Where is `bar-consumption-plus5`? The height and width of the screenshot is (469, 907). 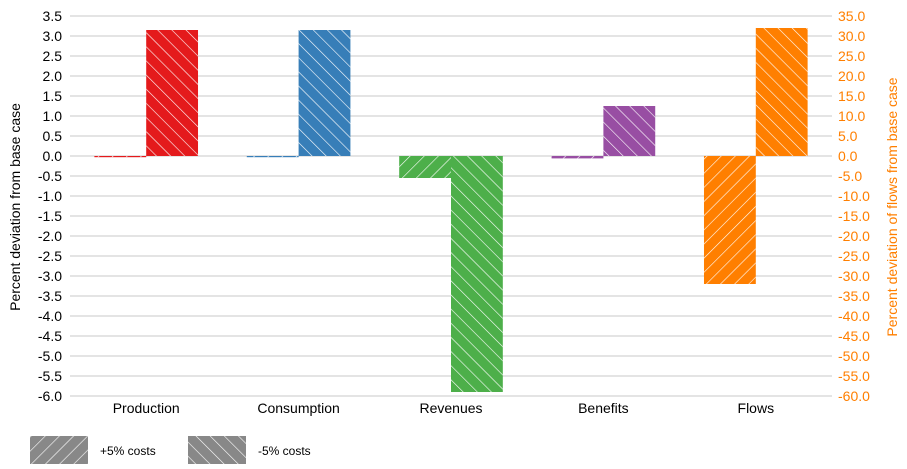 bar-consumption-plus5 is located at coordinates (272, 157).